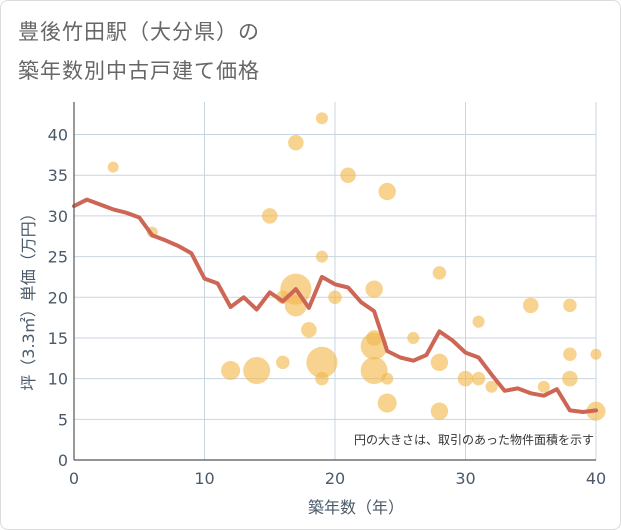  What do you see at coordinates (139, 71) in the screenshot?
I see `chart-title-line-2: 築年数別中古戸建て価格` at bounding box center [139, 71].